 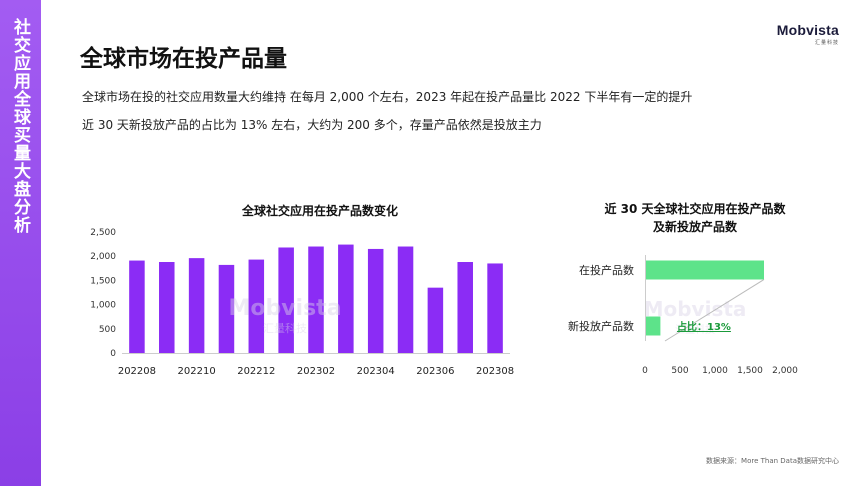 What do you see at coordinates (20, 126) in the screenshot?
I see `side-section-title: 社交应用全球买量大盘分析` at bounding box center [20, 126].